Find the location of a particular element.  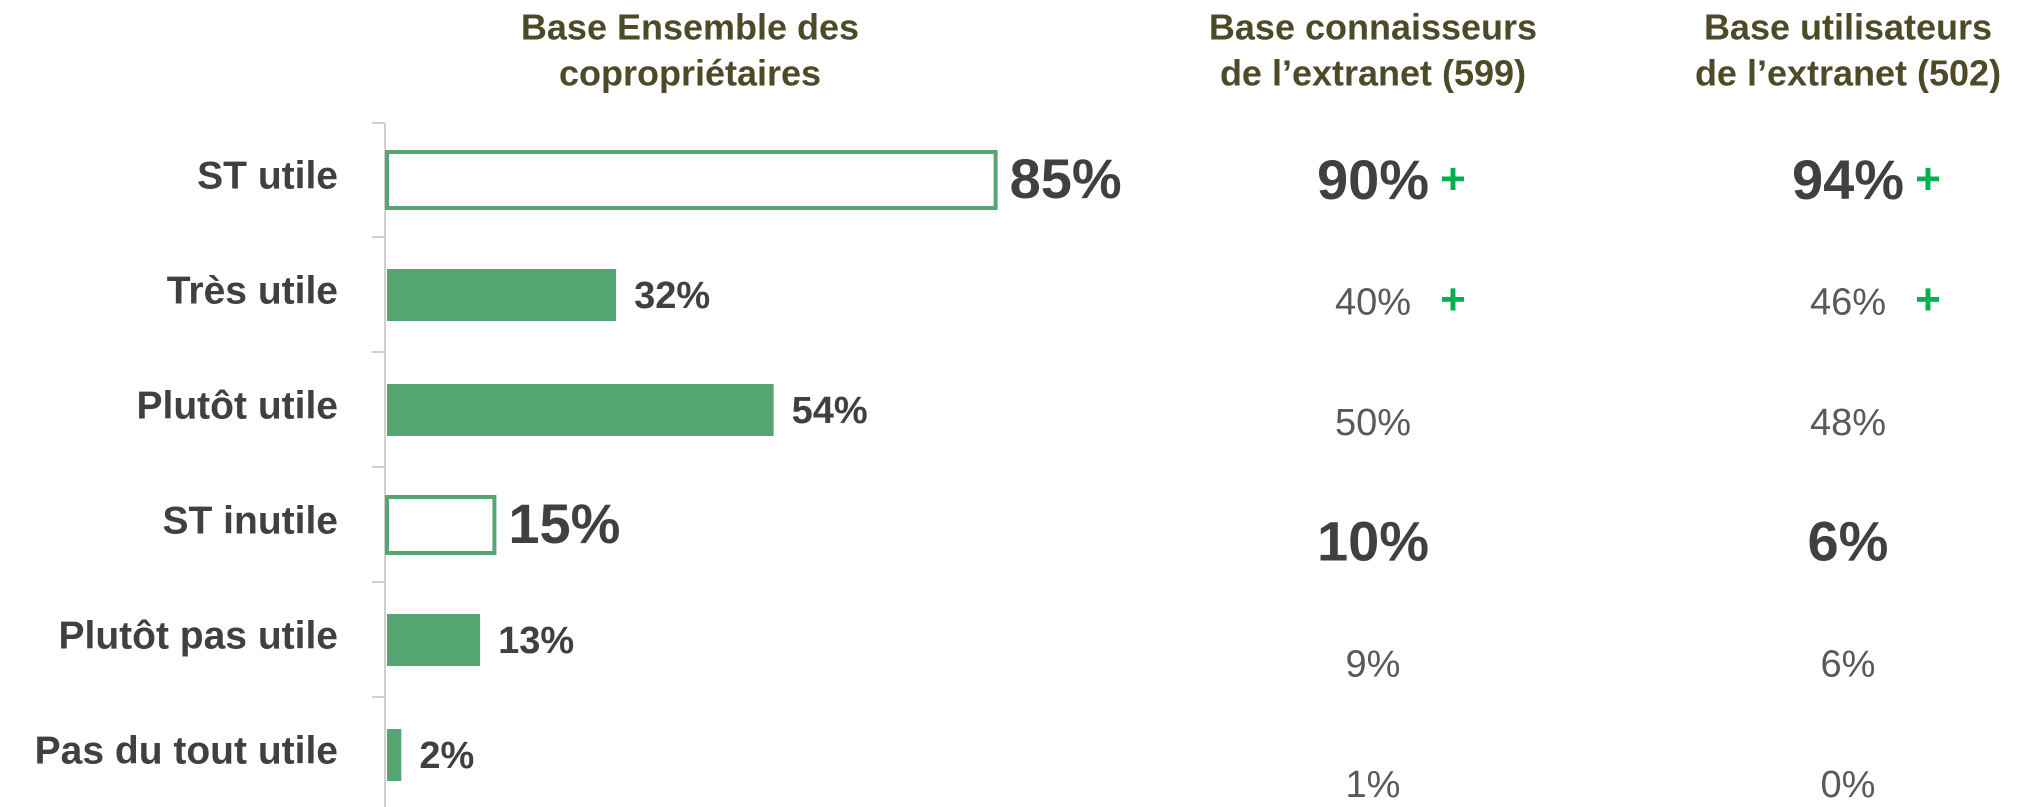

category-label: ST inutile is located at coordinates (251, 520).